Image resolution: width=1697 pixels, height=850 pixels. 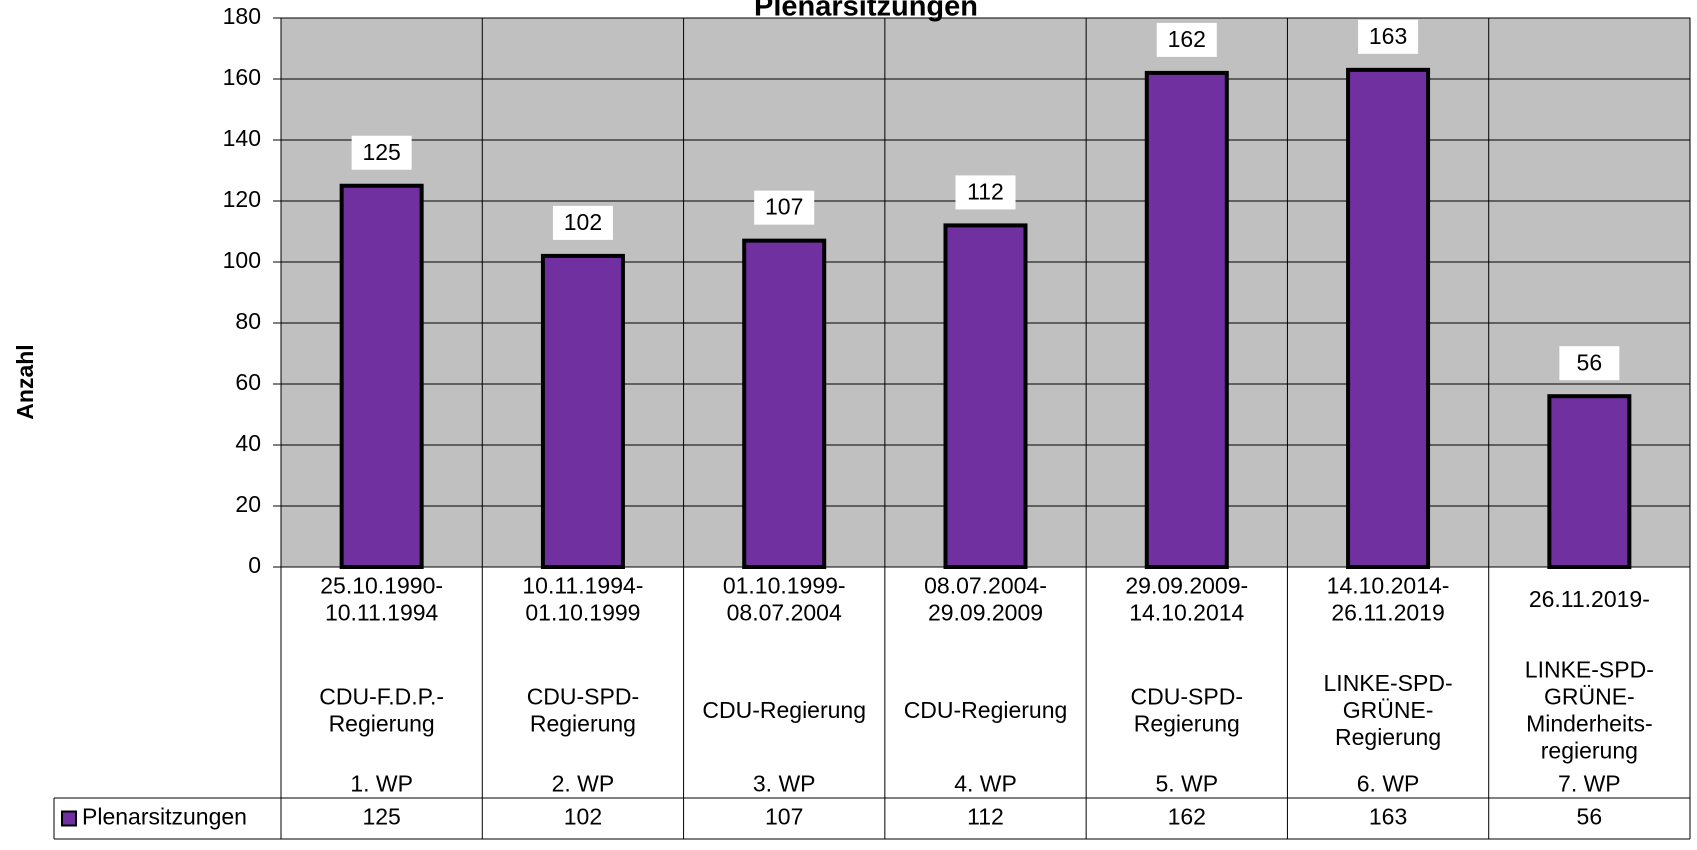 What do you see at coordinates (164, 817) in the screenshot?
I see `legend-label: Plenarsitzungen` at bounding box center [164, 817].